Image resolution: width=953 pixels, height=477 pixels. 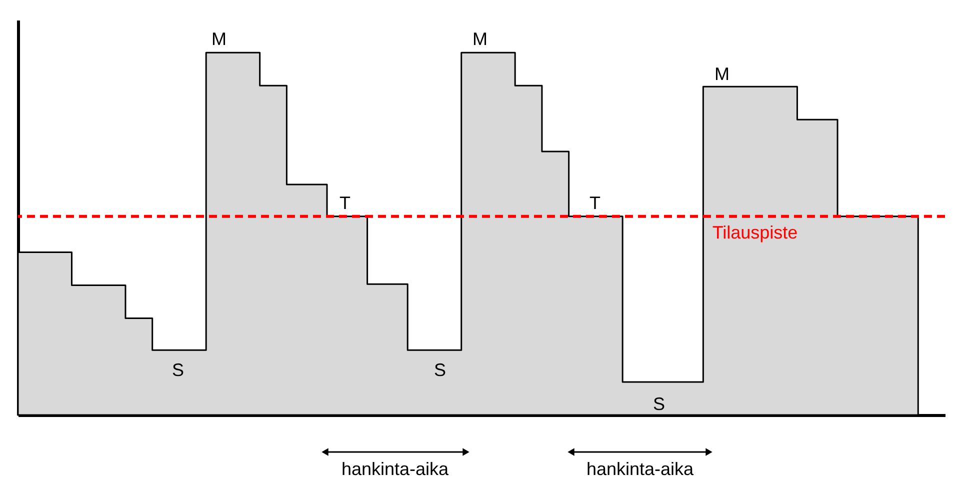 What do you see at coordinates (722, 74) in the screenshot?
I see `annotation: M` at bounding box center [722, 74].